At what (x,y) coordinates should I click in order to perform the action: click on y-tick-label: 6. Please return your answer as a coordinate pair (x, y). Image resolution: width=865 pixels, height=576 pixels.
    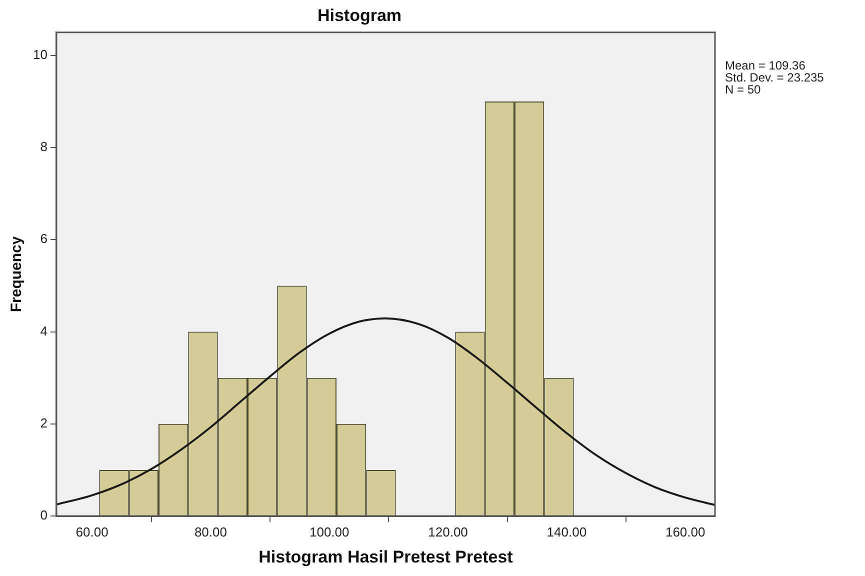
    Looking at the image, I should click on (44, 238).